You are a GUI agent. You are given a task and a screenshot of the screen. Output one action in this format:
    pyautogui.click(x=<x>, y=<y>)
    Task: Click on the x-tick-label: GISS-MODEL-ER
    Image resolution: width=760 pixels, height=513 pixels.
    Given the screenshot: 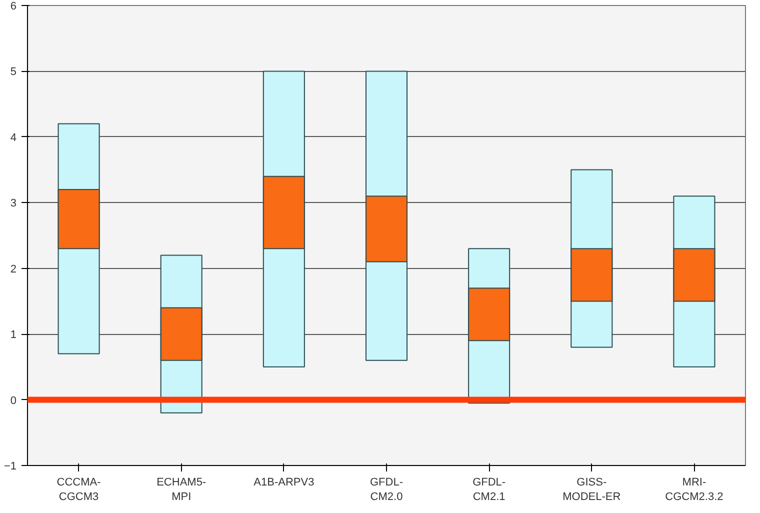 What is the action you would take?
    pyautogui.click(x=591, y=489)
    